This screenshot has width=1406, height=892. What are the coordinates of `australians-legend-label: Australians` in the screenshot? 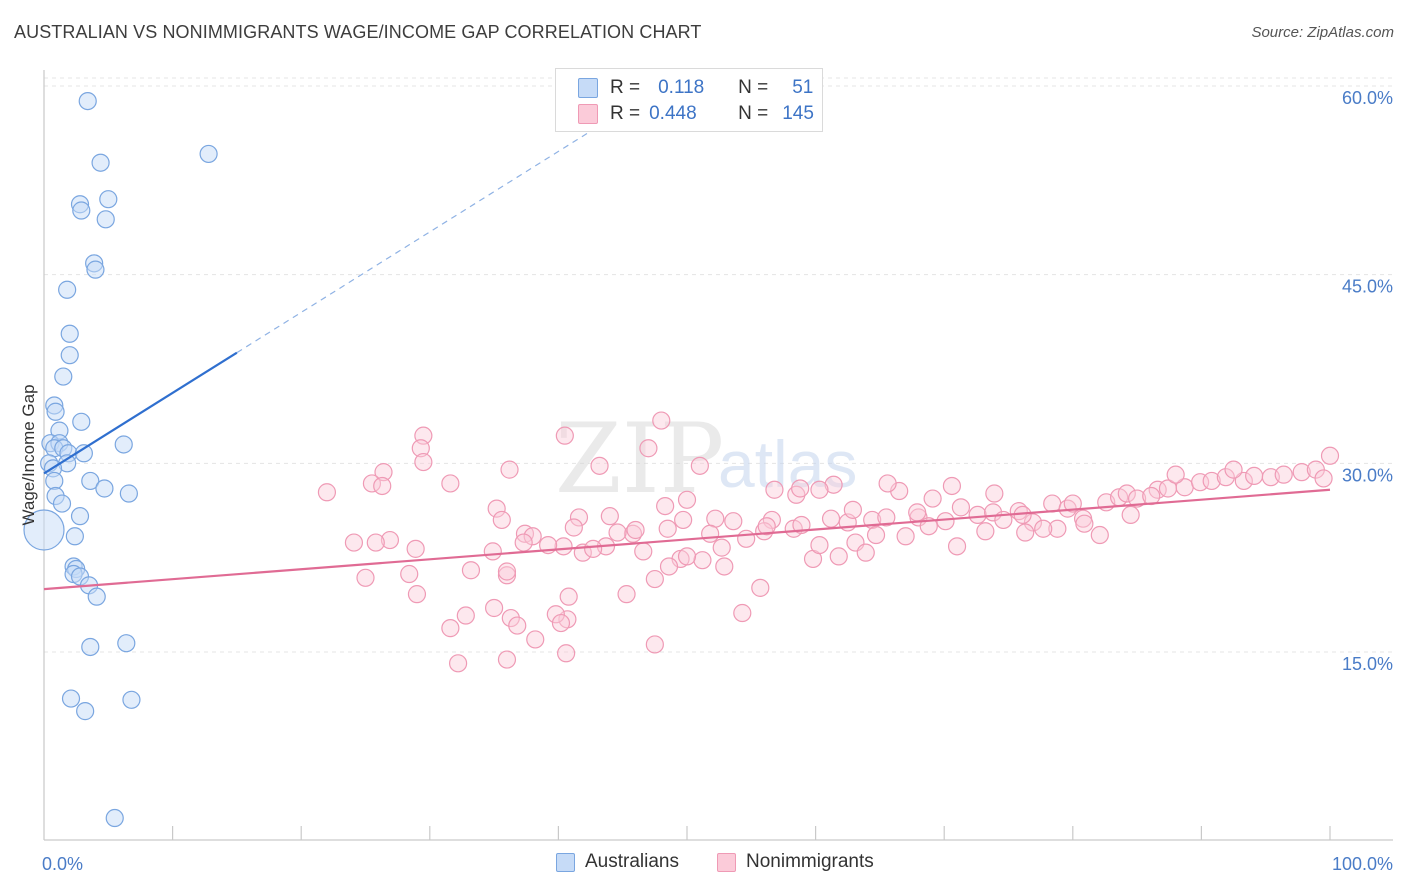 It's located at (632, 861).